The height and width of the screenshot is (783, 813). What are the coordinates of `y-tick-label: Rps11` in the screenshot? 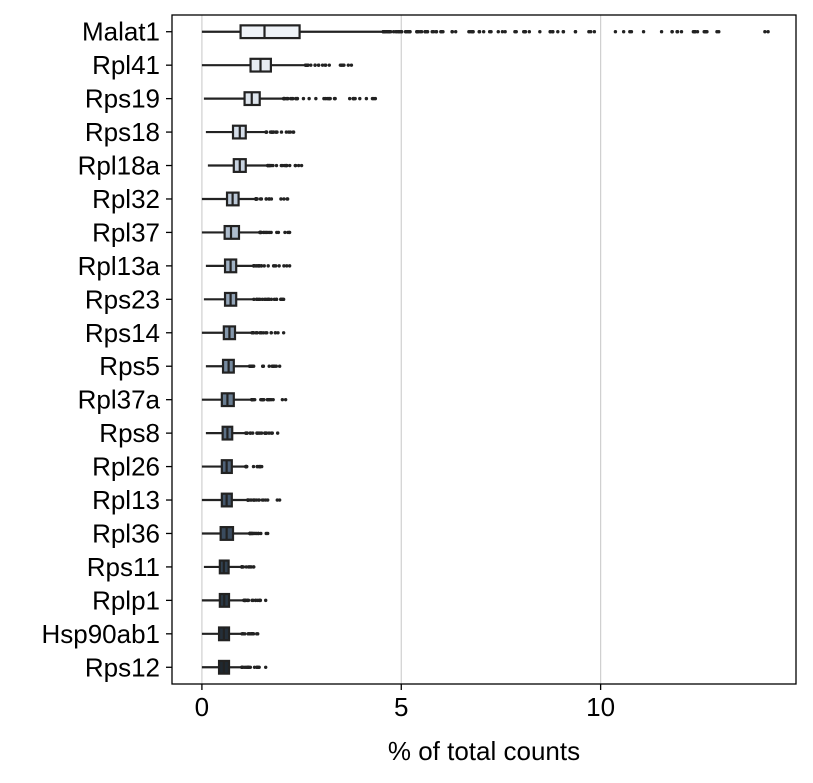 It's located at (123, 567).